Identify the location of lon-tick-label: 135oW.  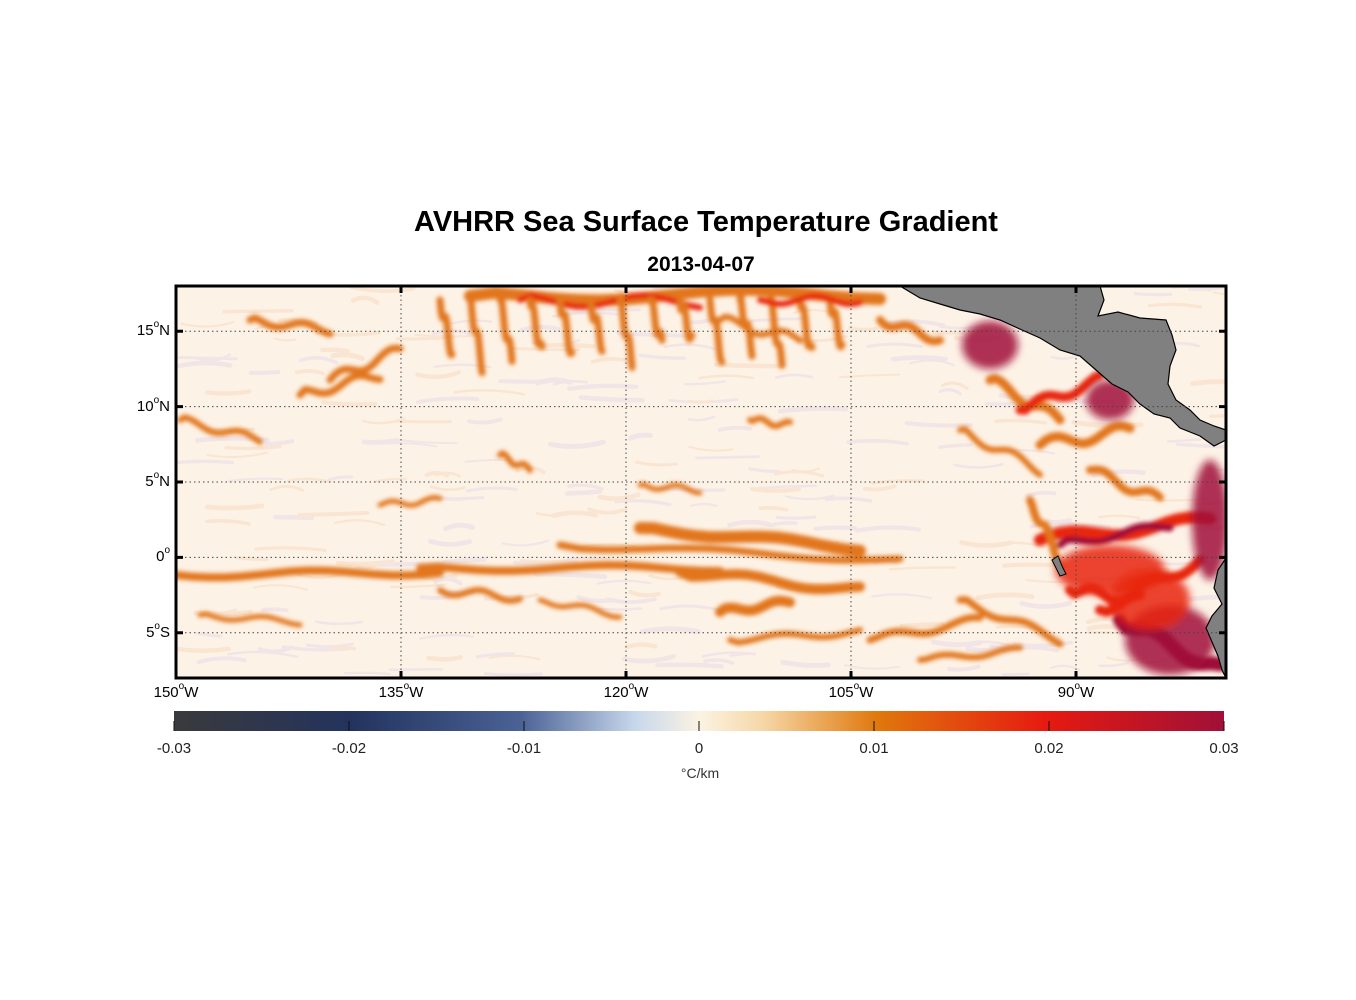
(401, 691).